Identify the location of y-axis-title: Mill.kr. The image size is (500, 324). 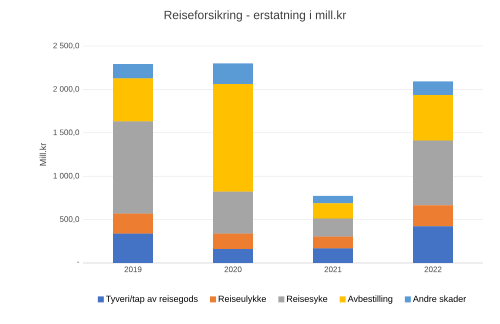
(43, 154).